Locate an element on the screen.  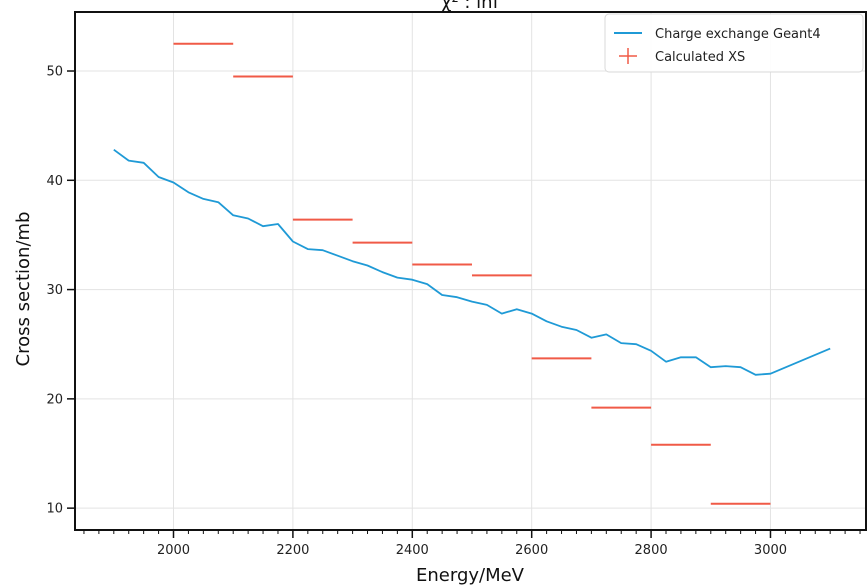
y-axis-label: Cross section/mb is located at coordinates (23, 289).